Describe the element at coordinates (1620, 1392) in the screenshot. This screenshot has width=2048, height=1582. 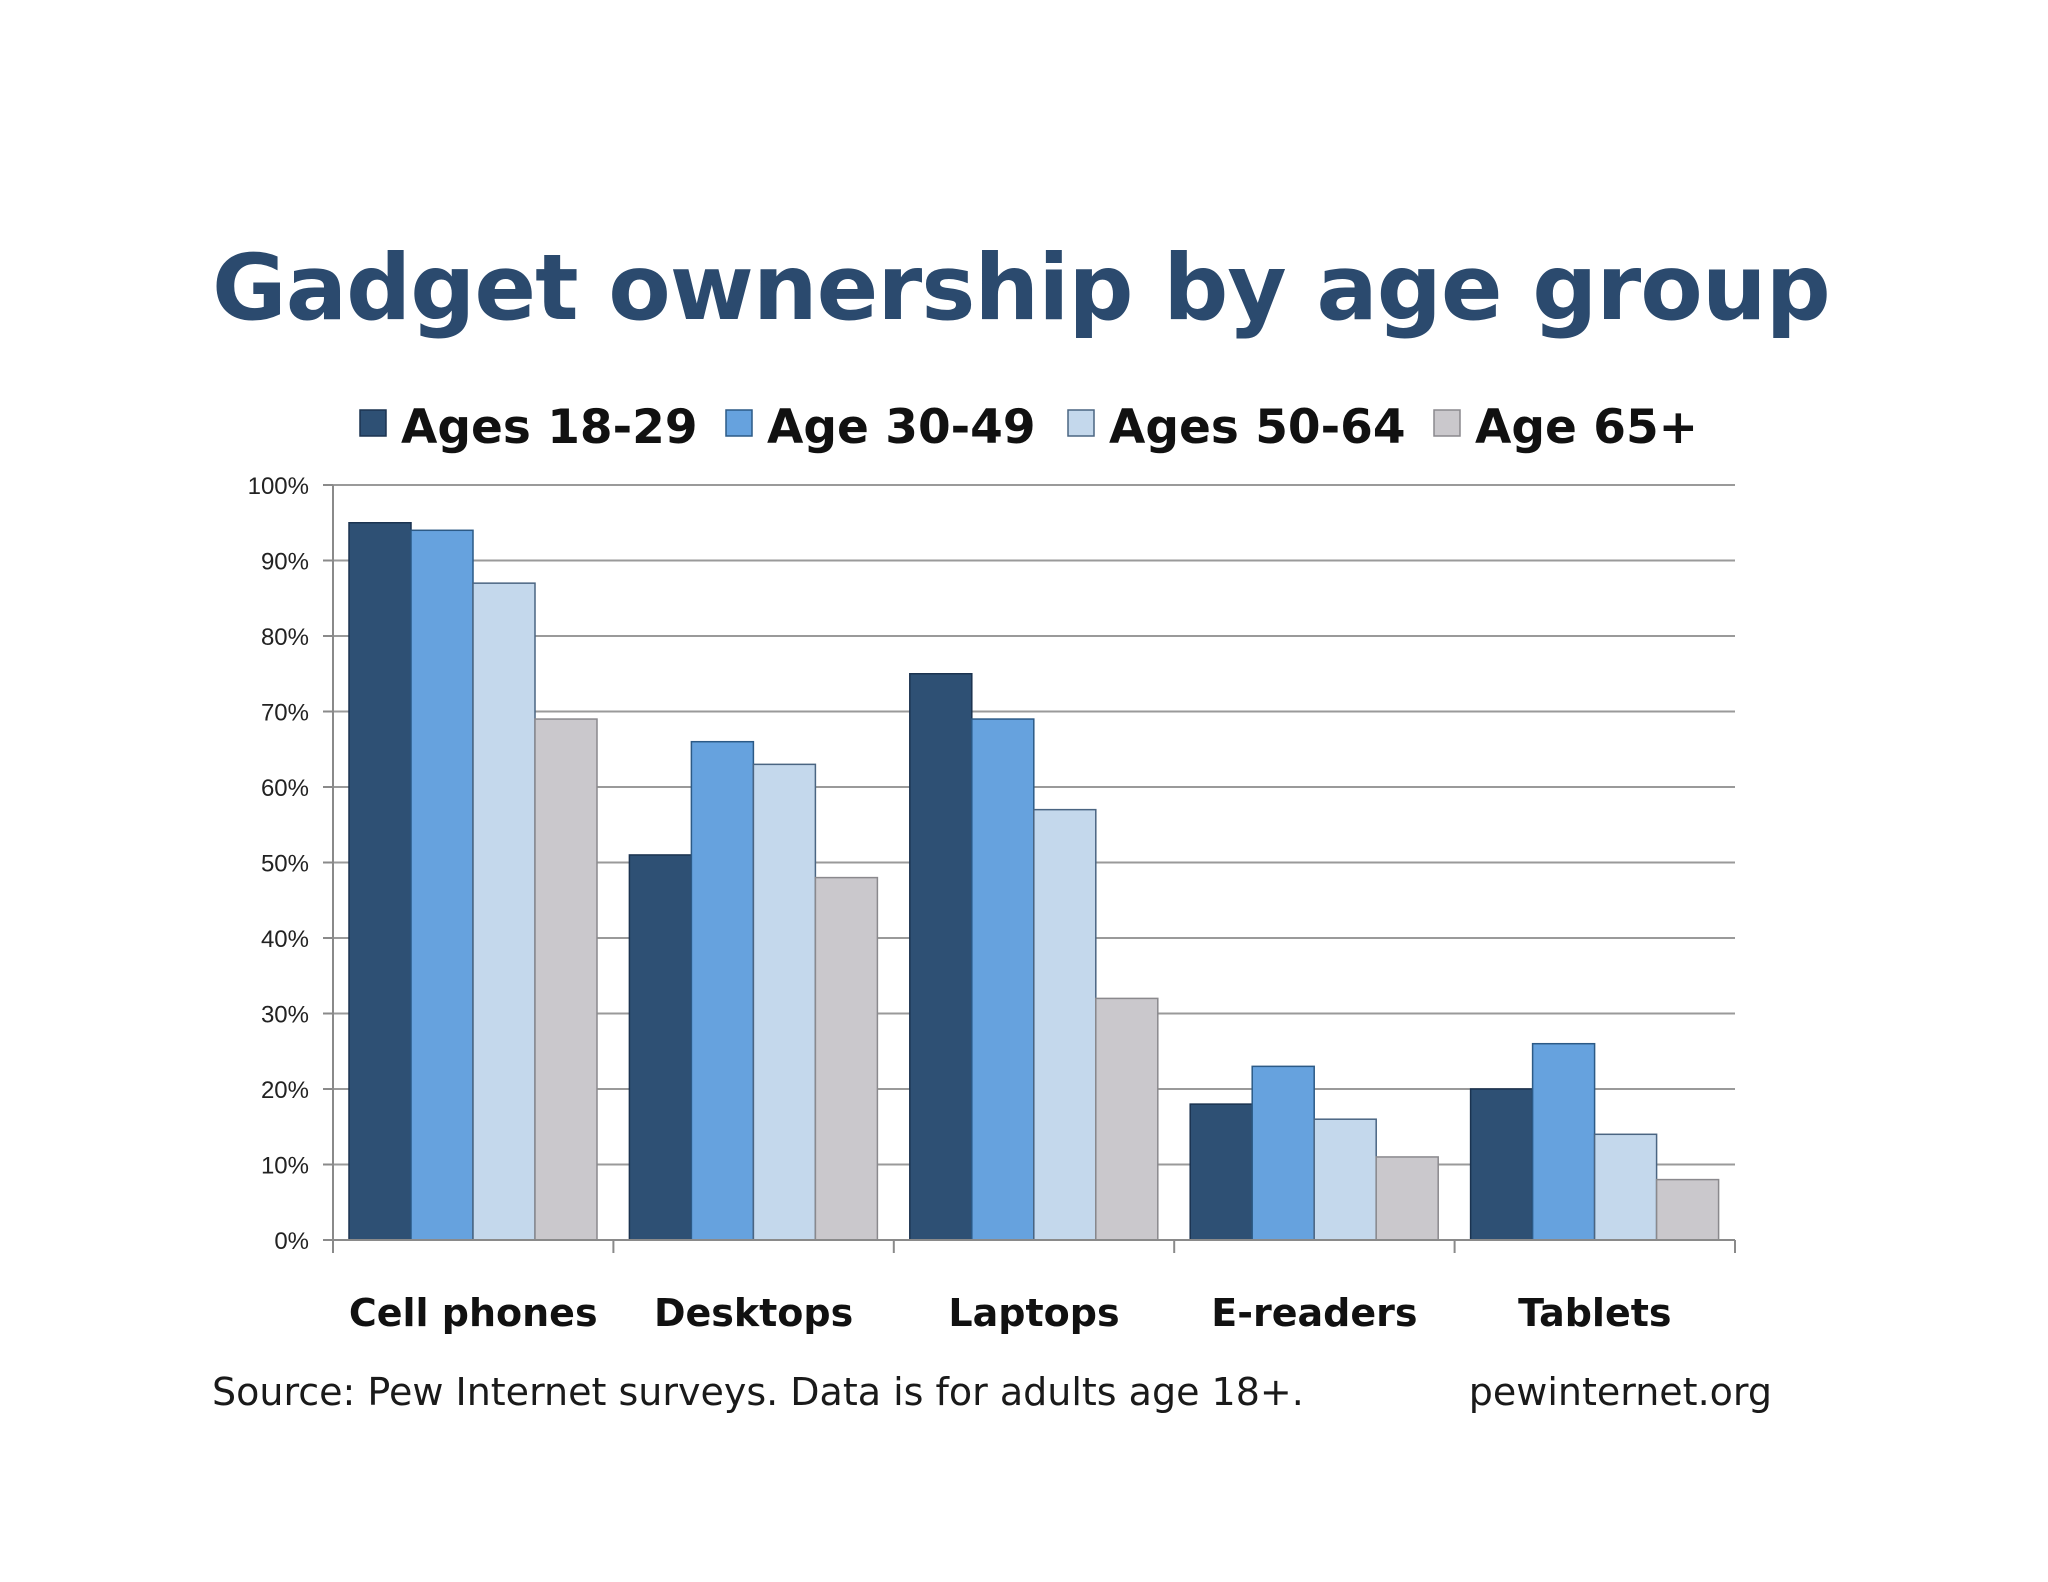
I see `site-credit: pewinternet.org` at that location.